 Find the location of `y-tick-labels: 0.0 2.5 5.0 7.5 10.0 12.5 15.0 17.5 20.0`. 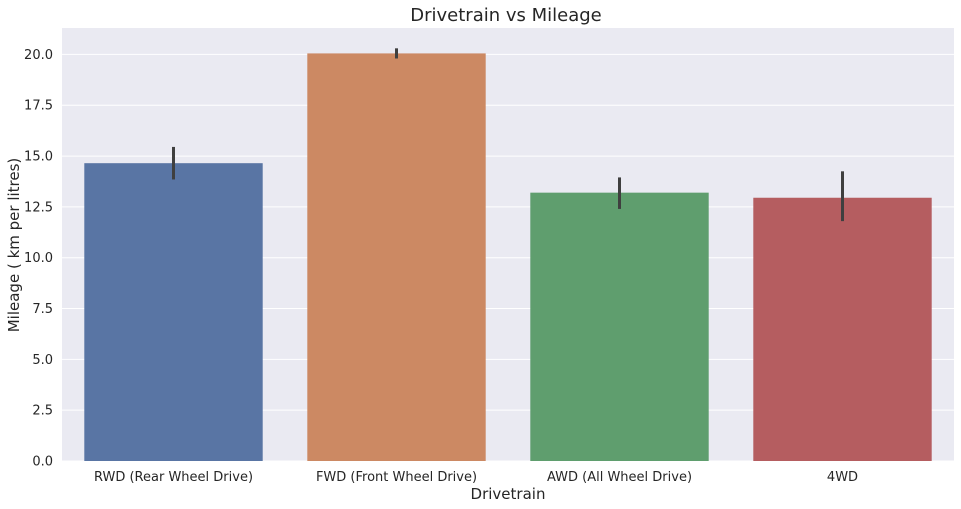

y-tick-labels: 0.0 2.5 5.0 7.5 10.0 12.5 15.0 17.5 20.0 is located at coordinates (38, 259).